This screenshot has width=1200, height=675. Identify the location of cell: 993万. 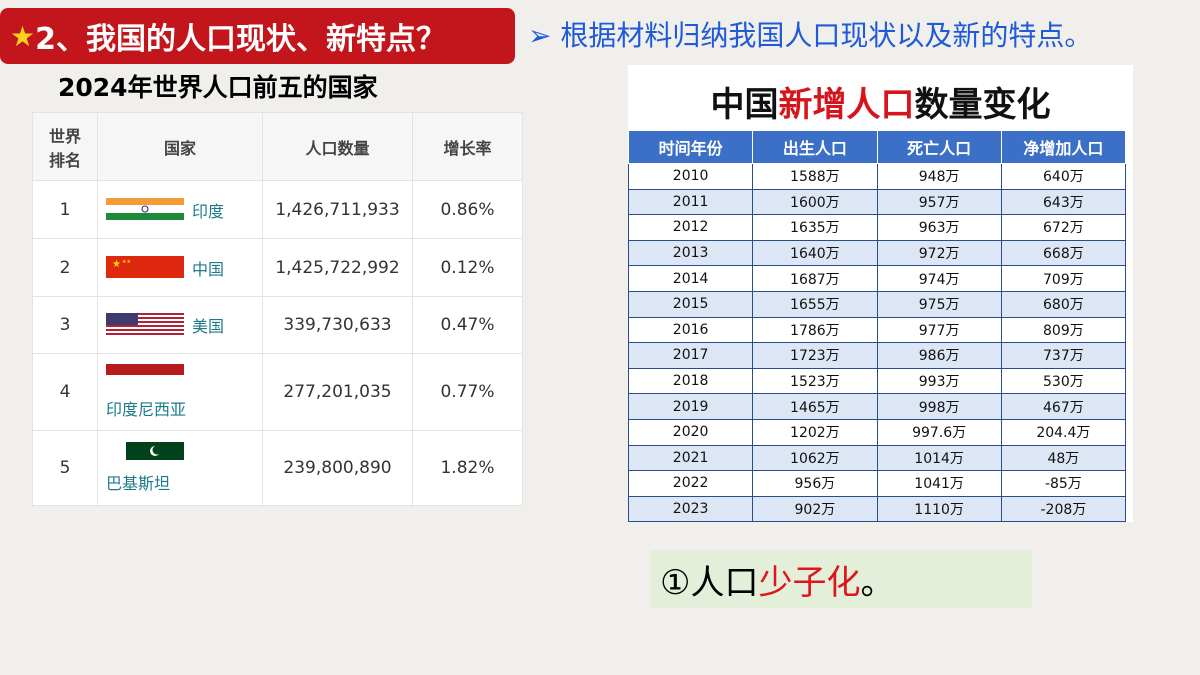
(939, 381).